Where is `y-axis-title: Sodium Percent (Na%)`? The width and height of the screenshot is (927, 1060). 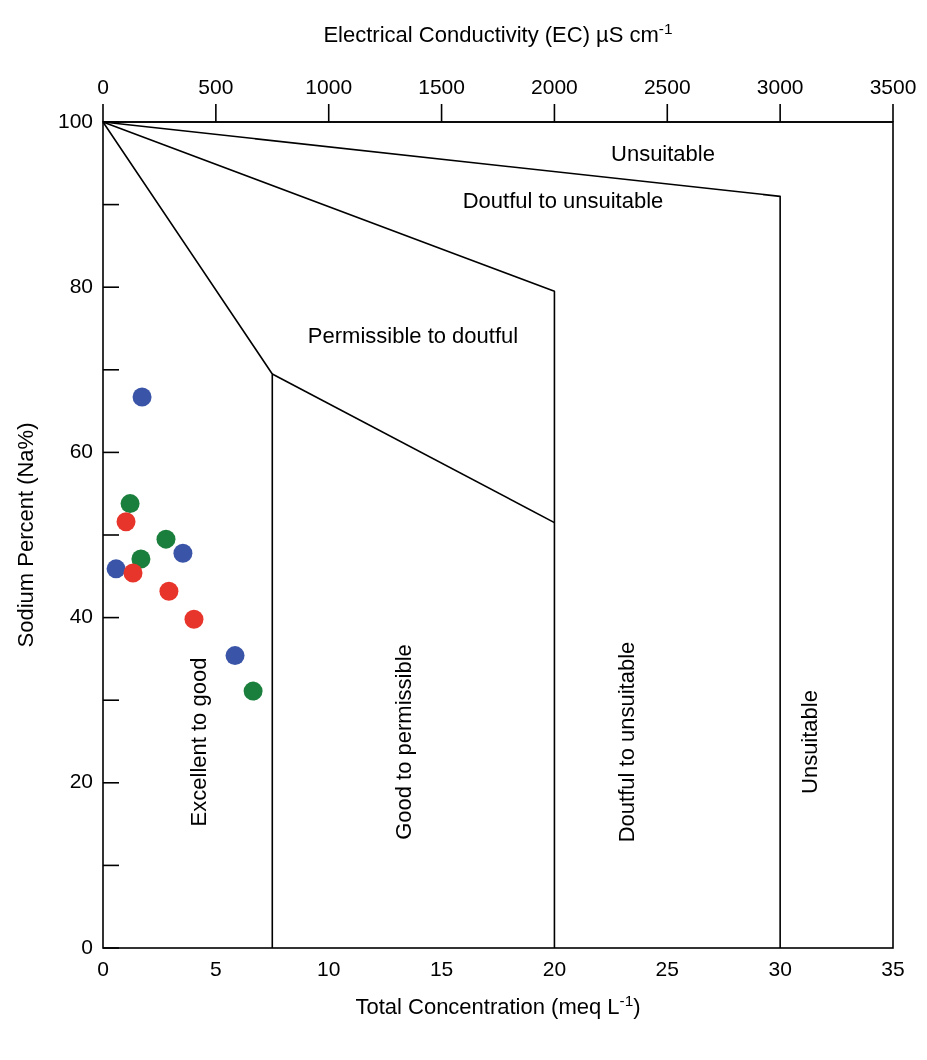 y-axis-title: Sodium Percent (Na%) is located at coordinates (25, 535).